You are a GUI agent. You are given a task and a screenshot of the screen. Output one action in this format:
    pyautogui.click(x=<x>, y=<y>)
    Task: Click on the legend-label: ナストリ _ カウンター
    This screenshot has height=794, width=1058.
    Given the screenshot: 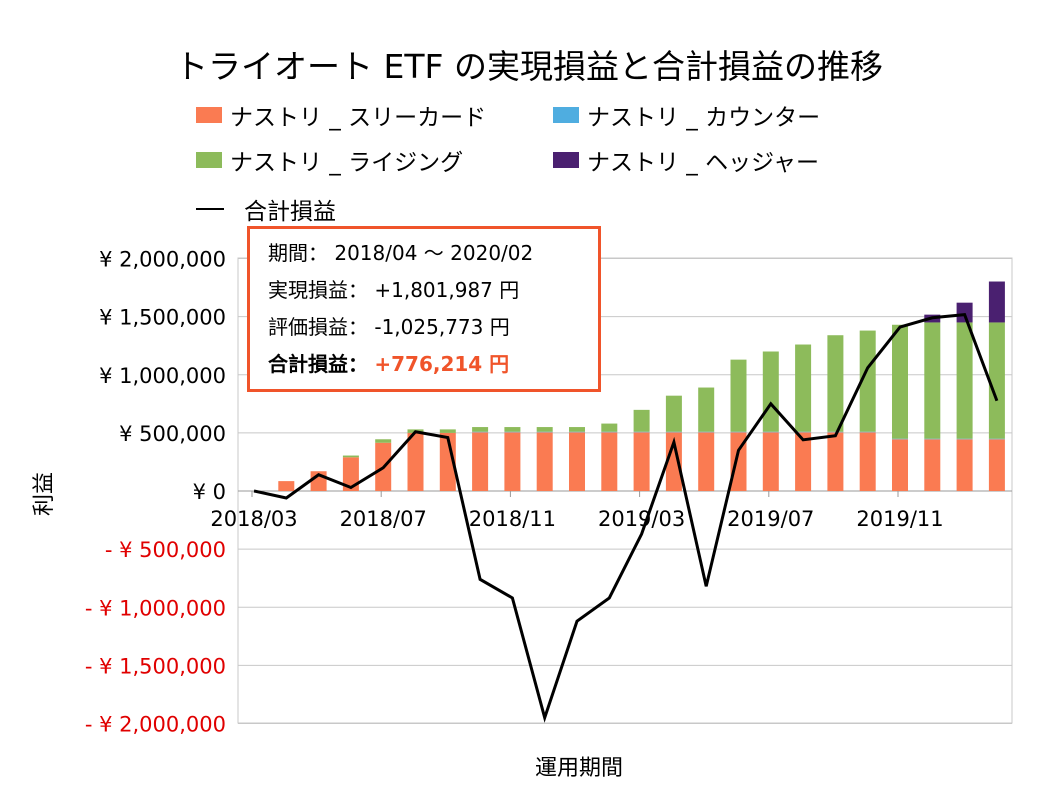 What is the action you would take?
    pyautogui.click(x=704, y=118)
    